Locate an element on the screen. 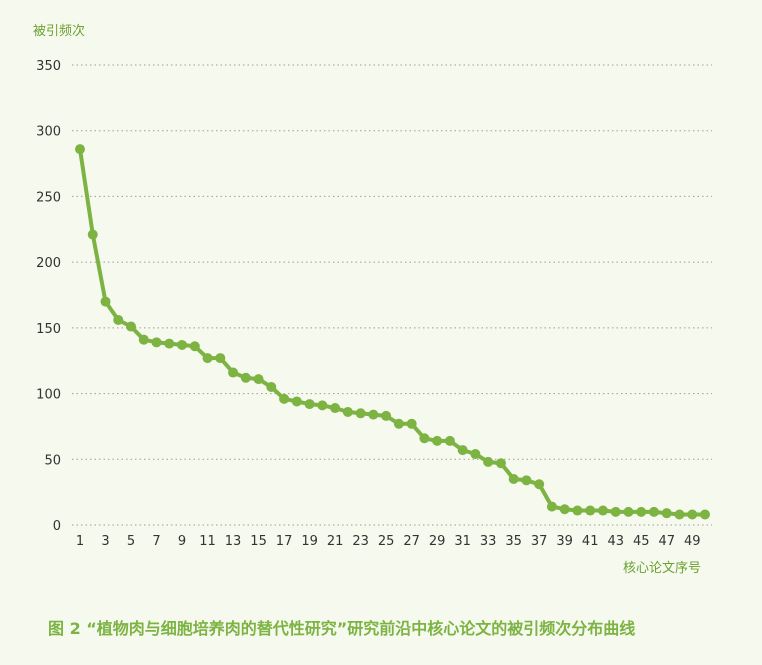 The width and height of the screenshot is (762, 665). x-tick-label: 49 is located at coordinates (692, 541).